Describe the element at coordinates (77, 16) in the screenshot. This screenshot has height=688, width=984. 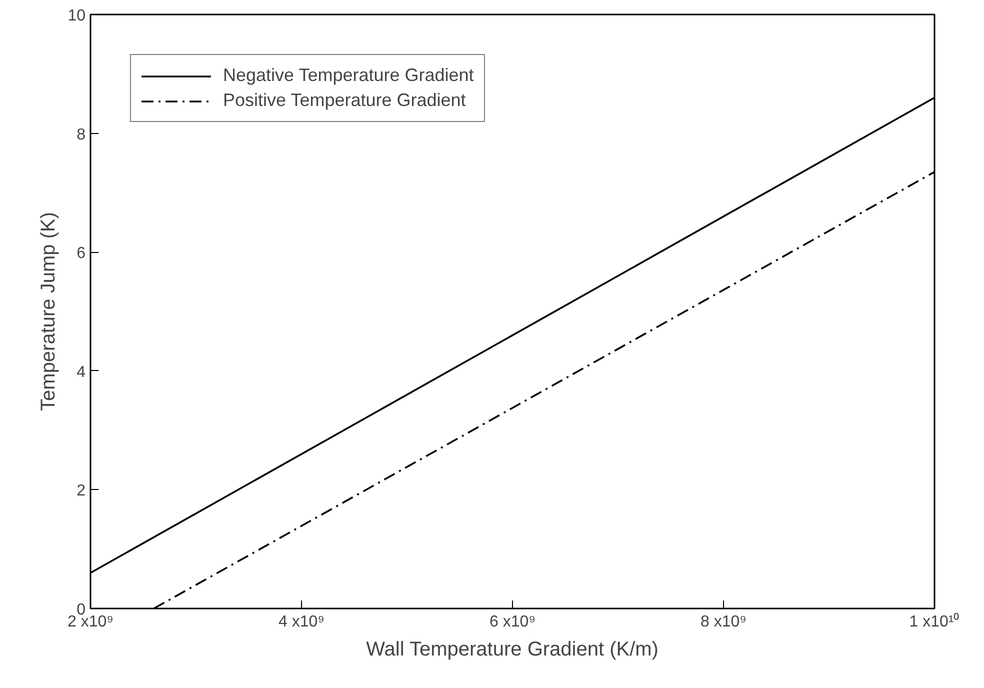
I see `y-tick-label: 10` at that location.